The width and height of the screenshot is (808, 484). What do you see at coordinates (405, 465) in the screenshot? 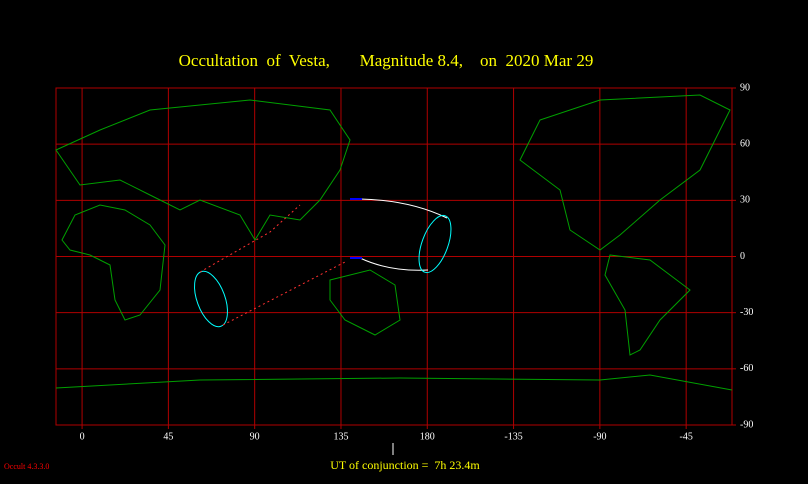
I see `conjunction-label: UT of conjunction = 7h 23.4m` at bounding box center [405, 465].